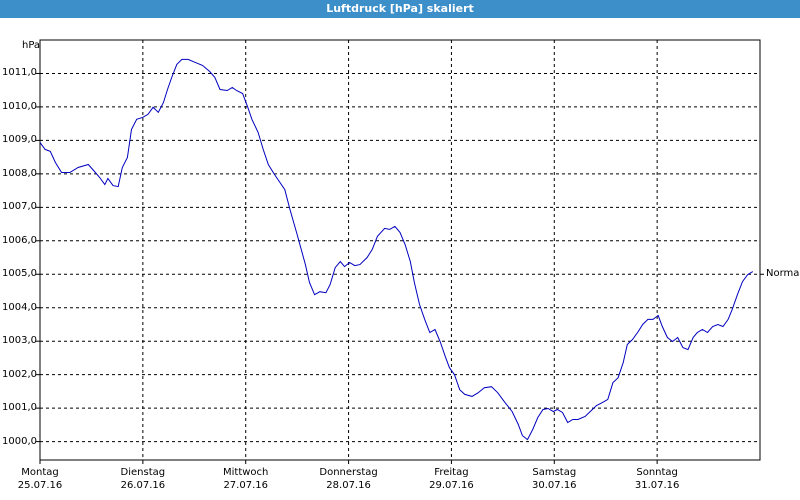 The image size is (800, 500). Describe the element at coordinates (348, 479) in the screenshot. I see `x-tick-label: Donnerstag 28.07.16` at that location.